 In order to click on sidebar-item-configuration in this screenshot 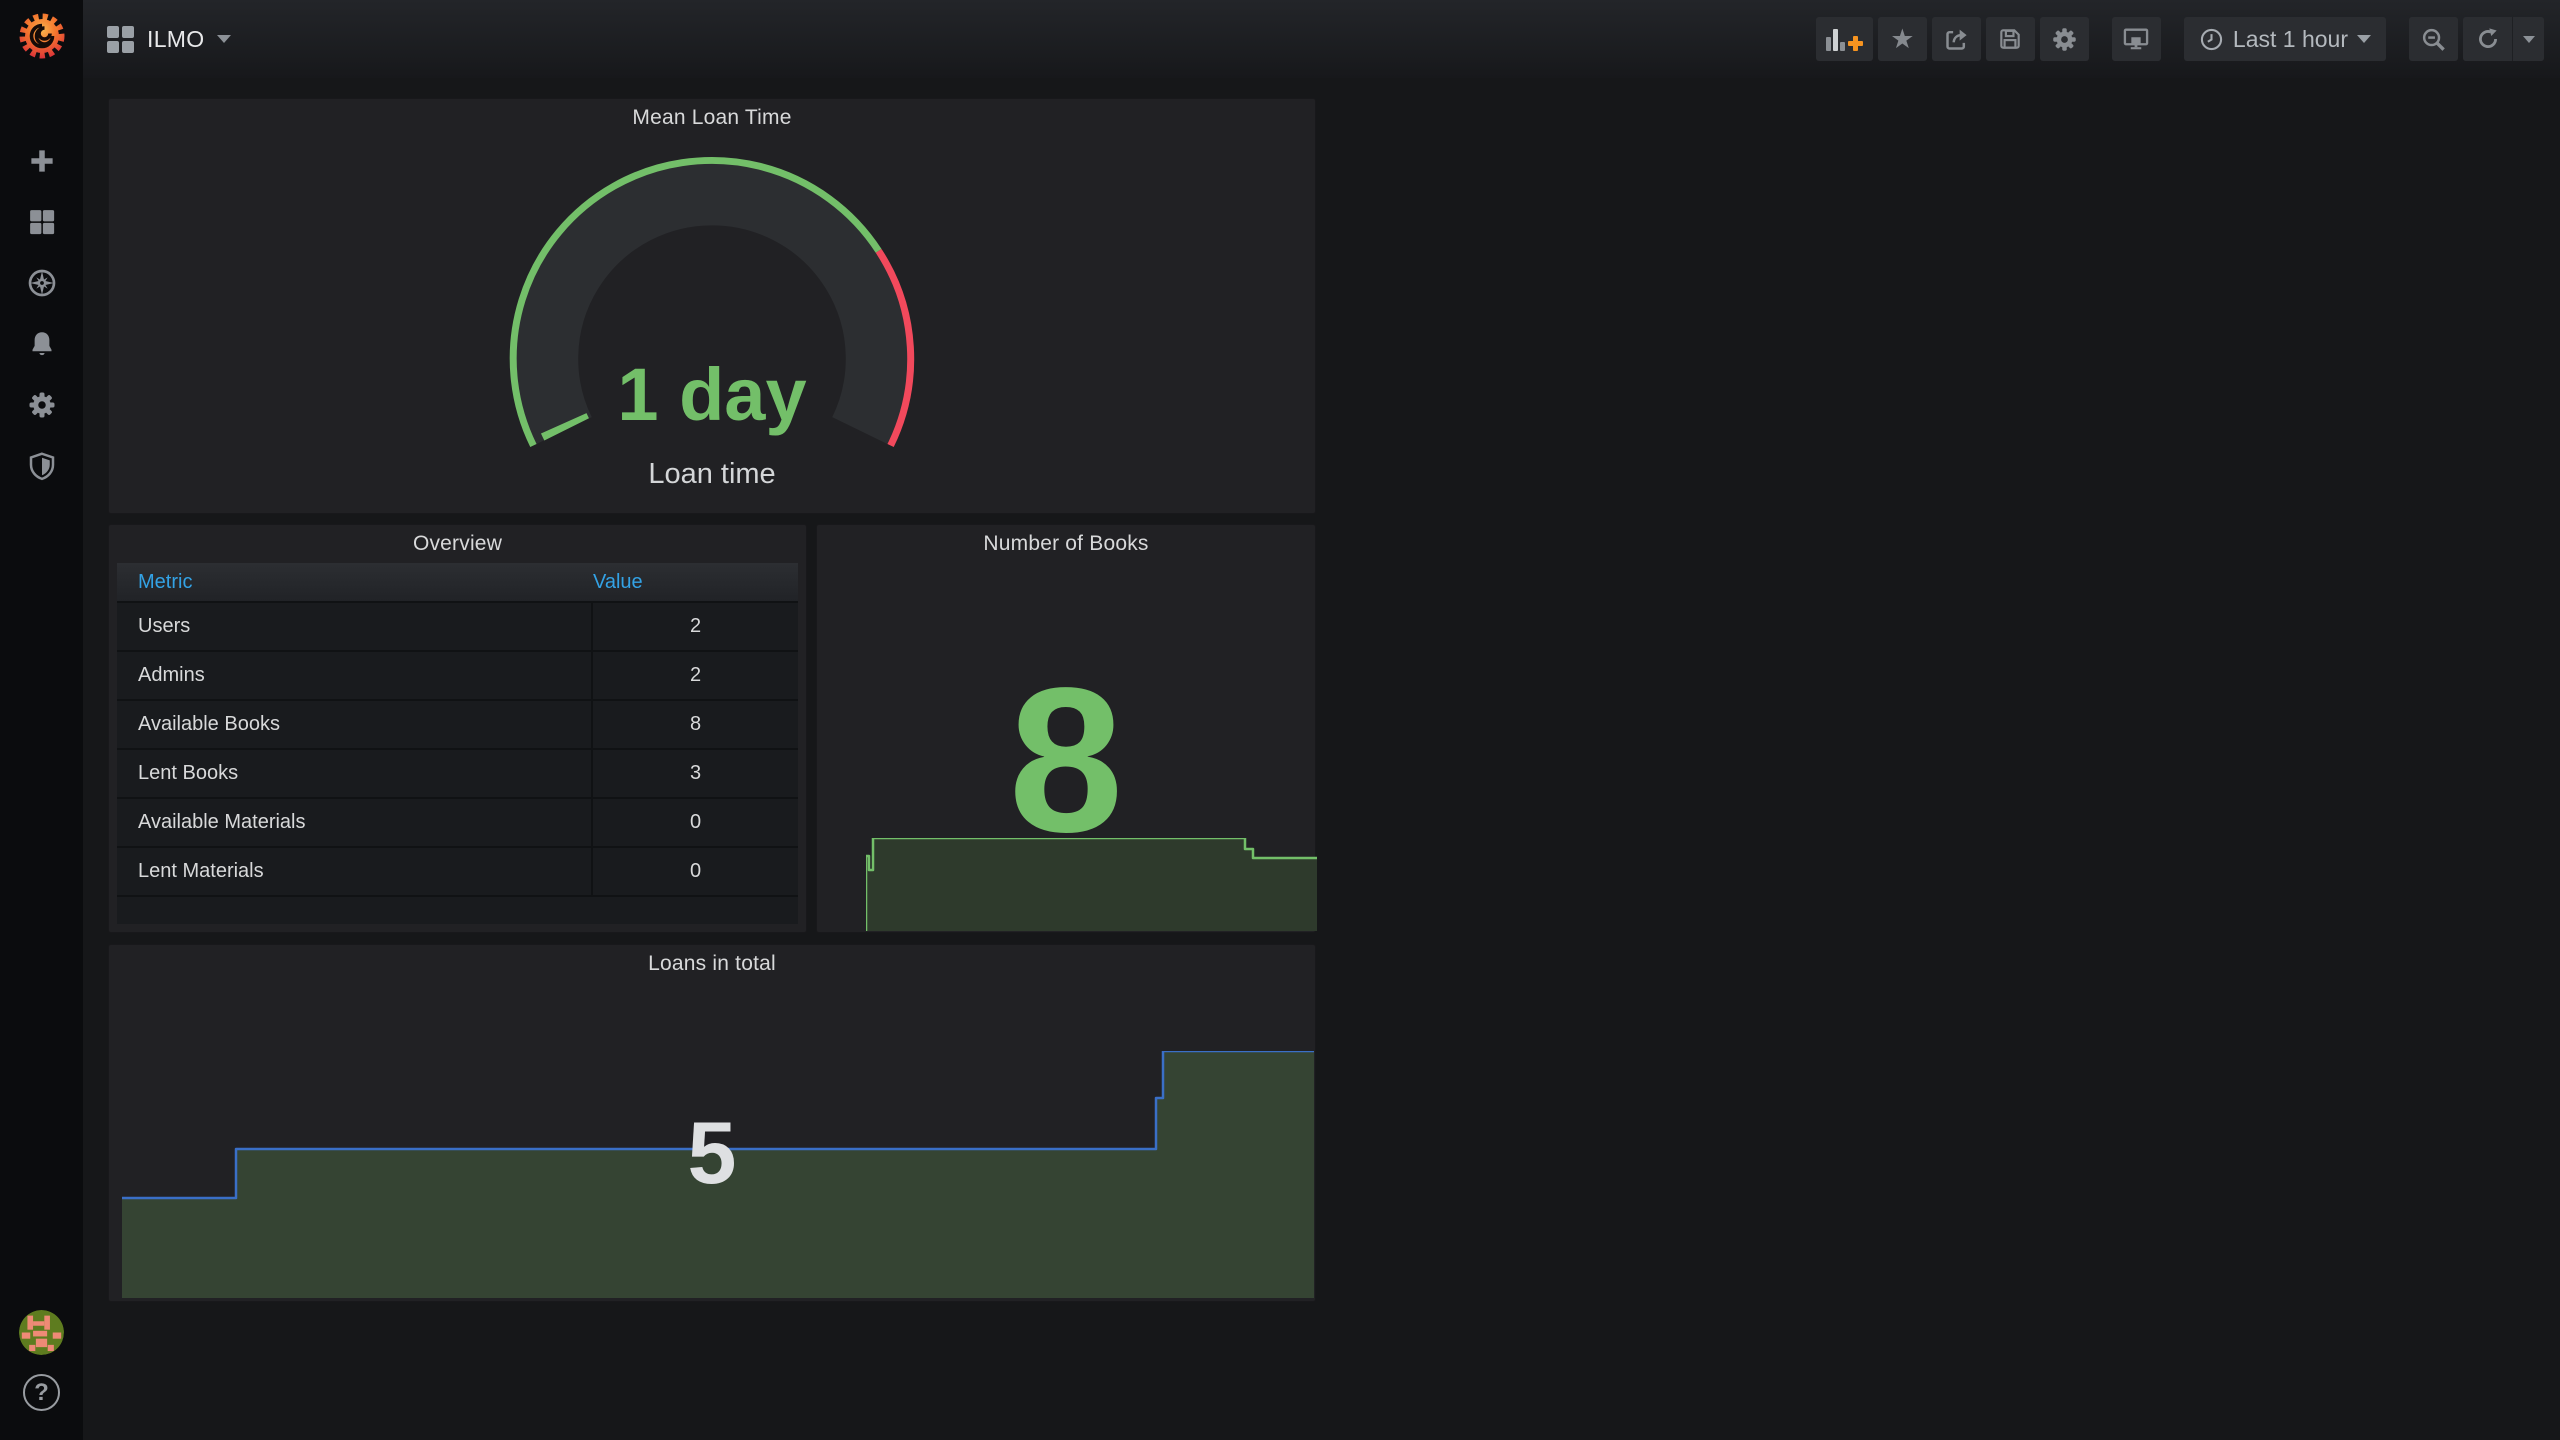, I will do `click(42, 405)`.